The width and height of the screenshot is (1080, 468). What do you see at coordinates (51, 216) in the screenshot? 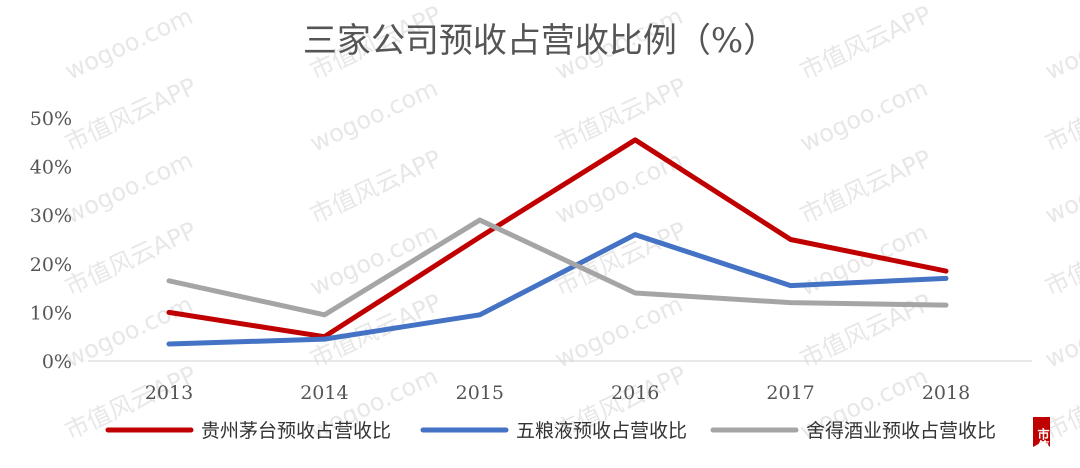
I see `y-tick-label: 30%` at bounding box center [51, 216].